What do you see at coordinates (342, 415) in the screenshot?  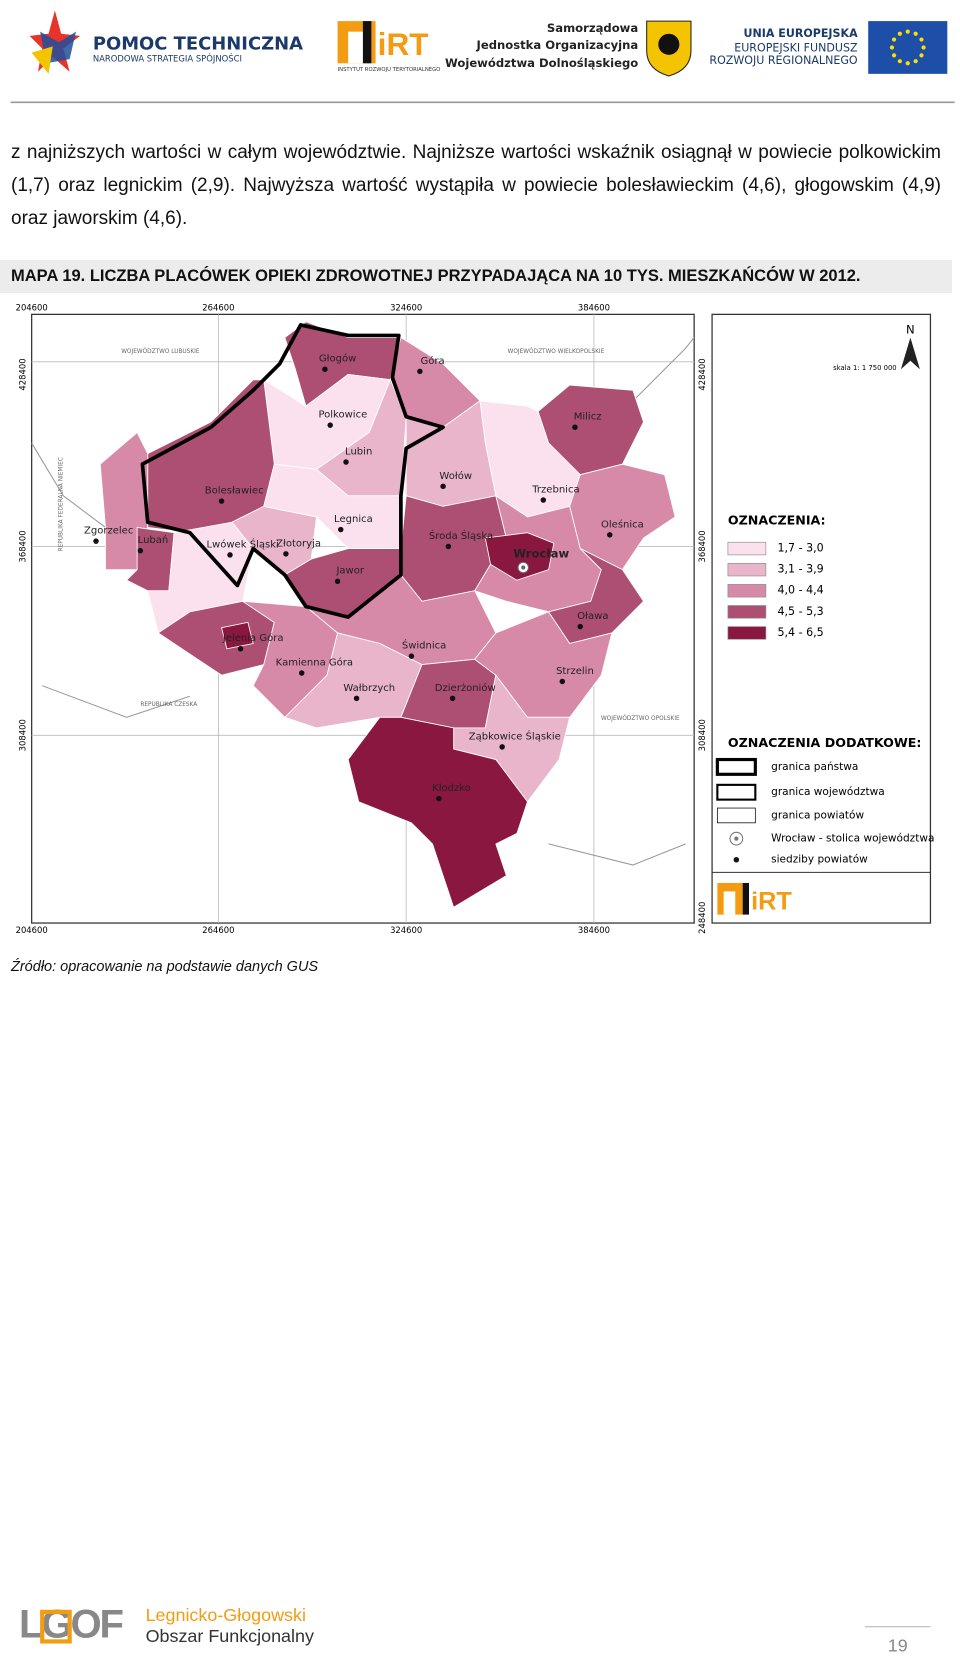 I see `text: Polkowice` at bounding box center [342, 415].